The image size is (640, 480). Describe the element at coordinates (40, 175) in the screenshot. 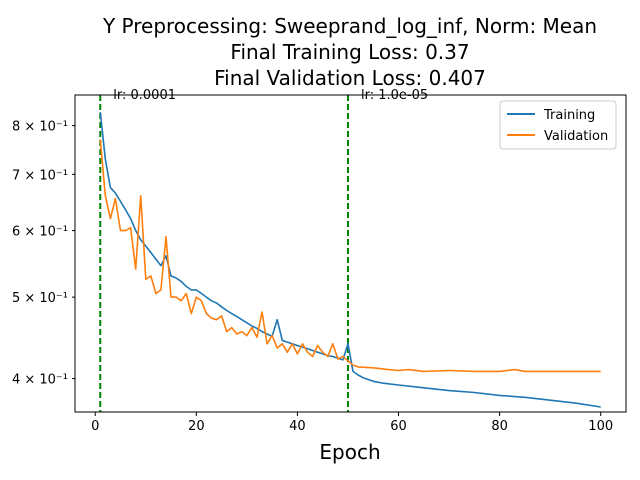

I see `y-tick-label: 7 × 10⁻¹` at that location.